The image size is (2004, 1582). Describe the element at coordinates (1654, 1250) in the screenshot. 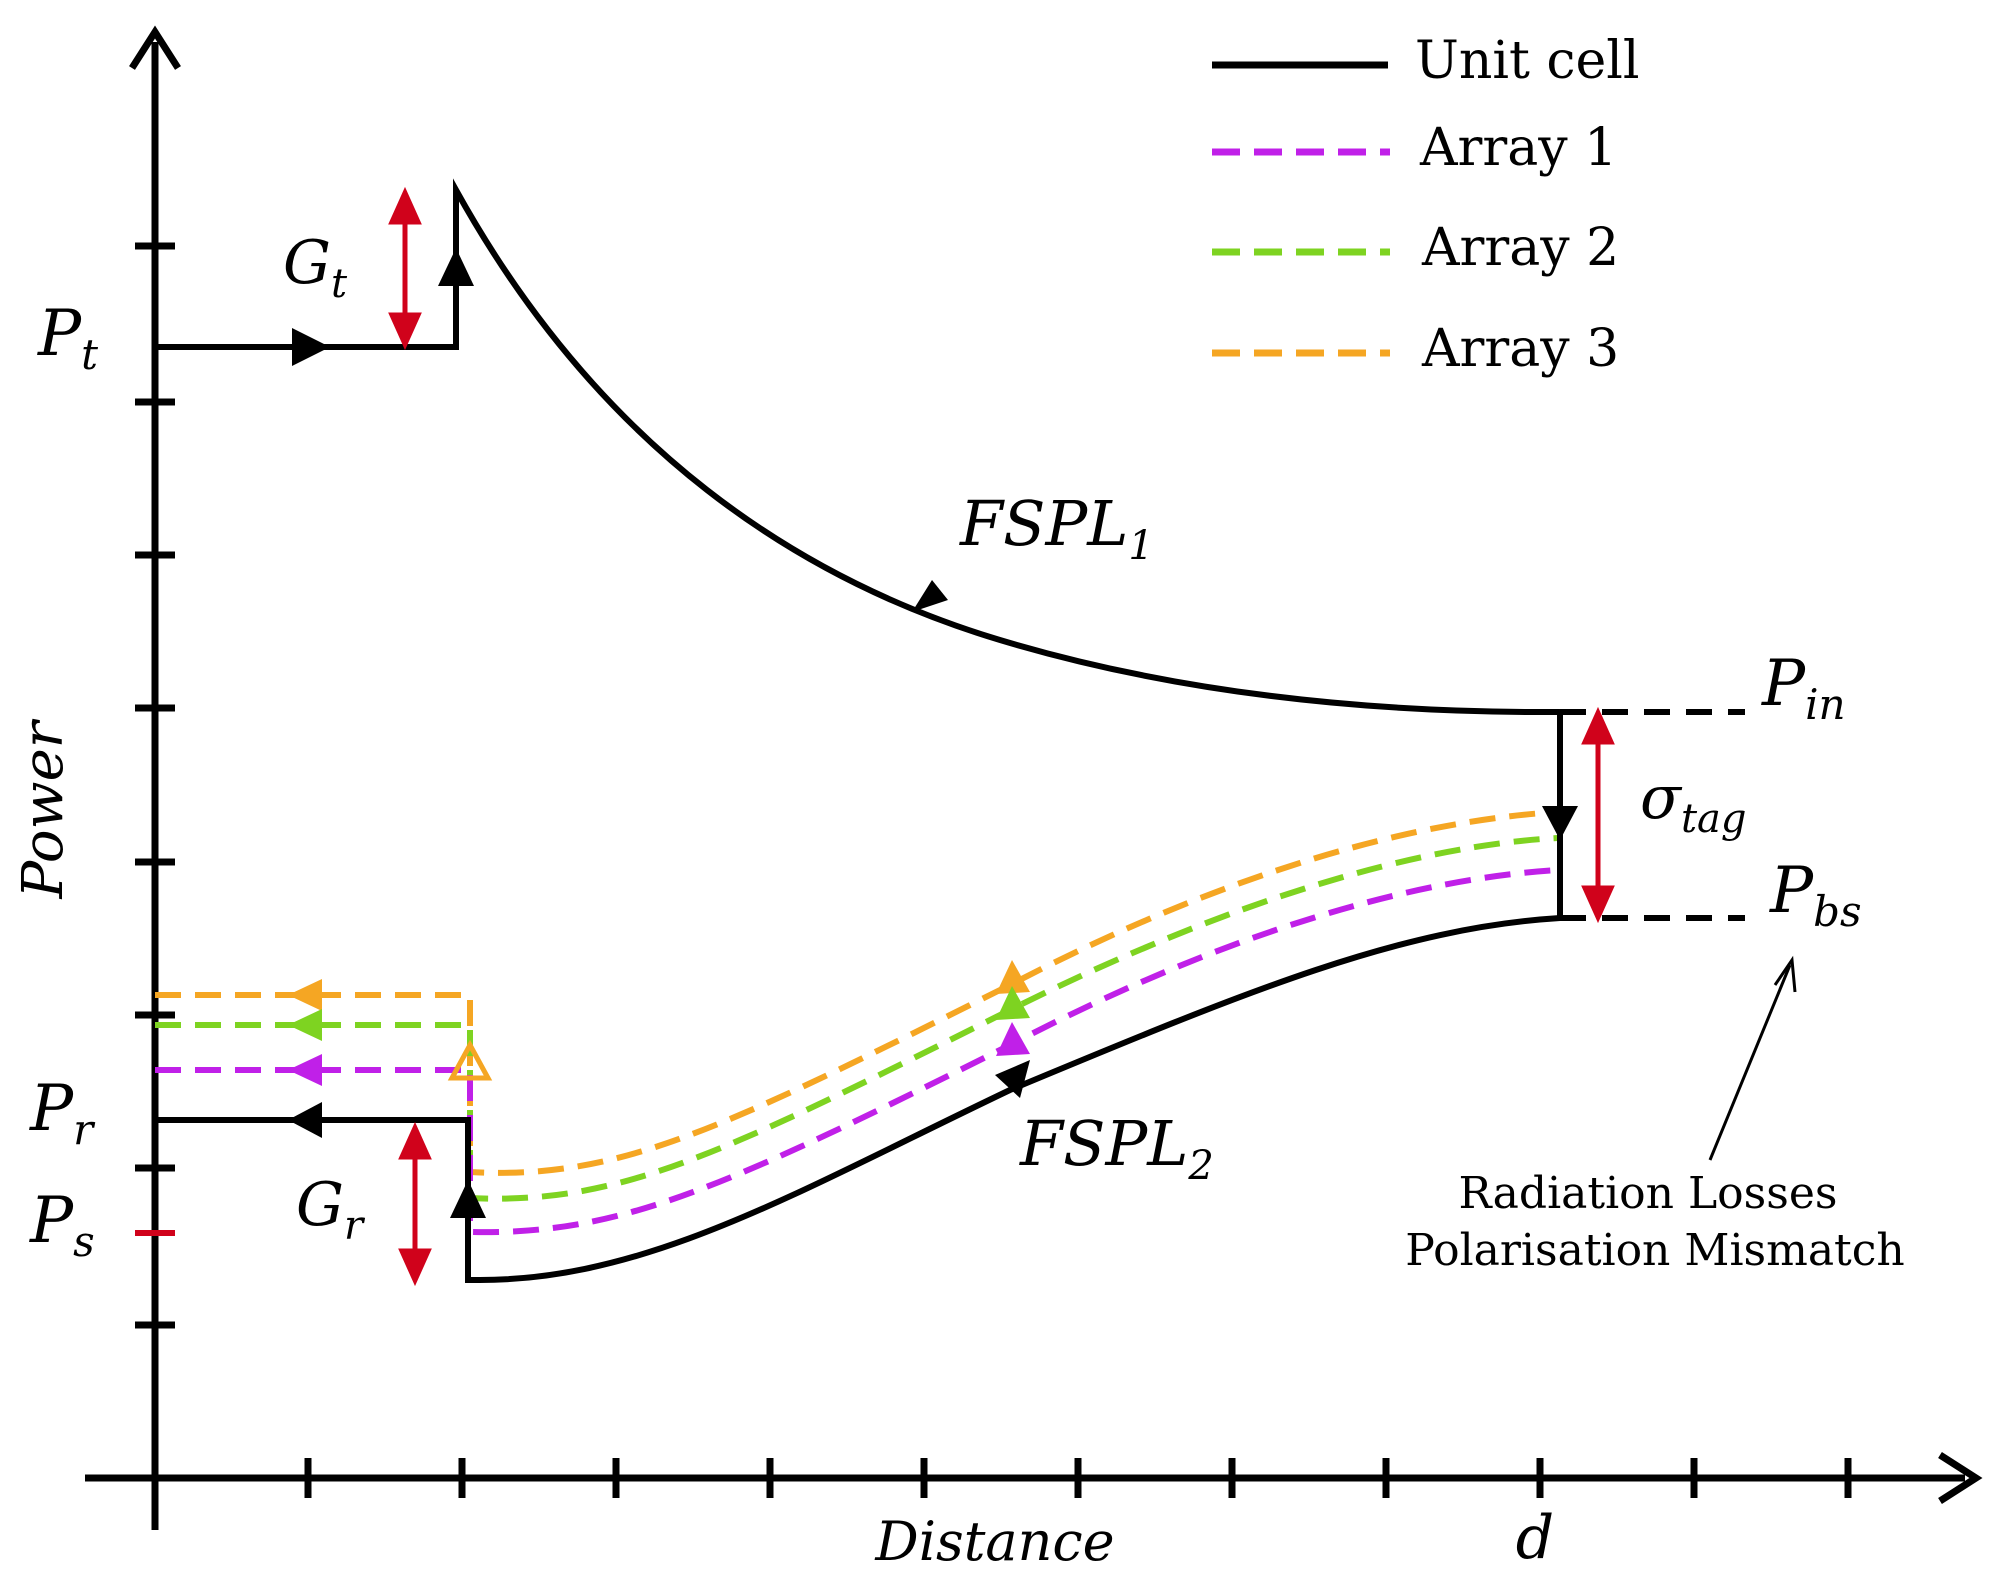

I see `polarisation-mismatch-text: Polarisation Mismatch` at that location.